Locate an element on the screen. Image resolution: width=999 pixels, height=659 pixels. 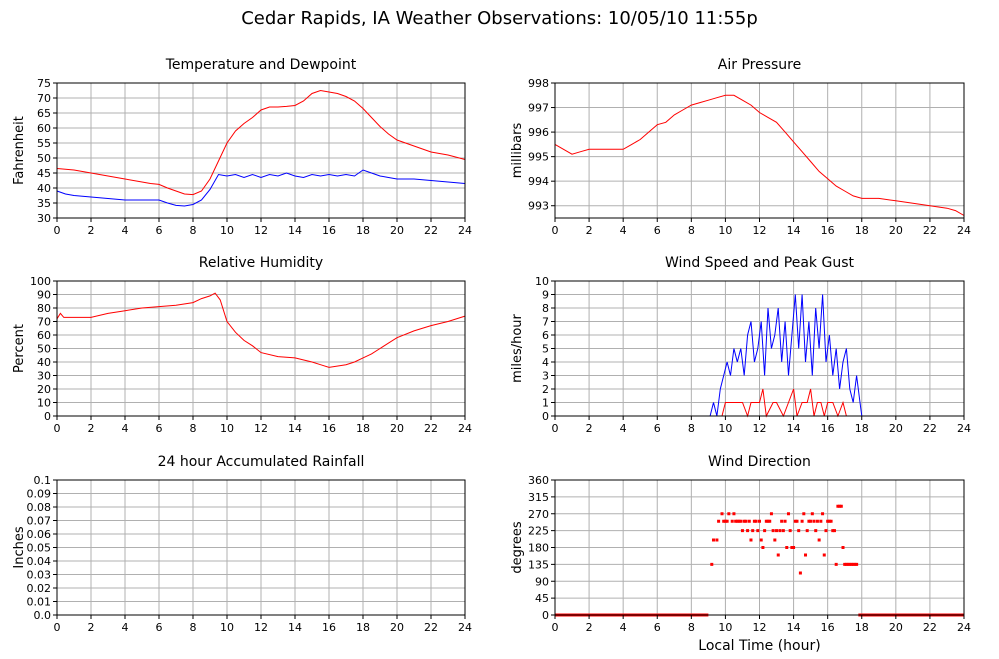
y-tick-label: 0.06 is located at coordinates (39, 534).